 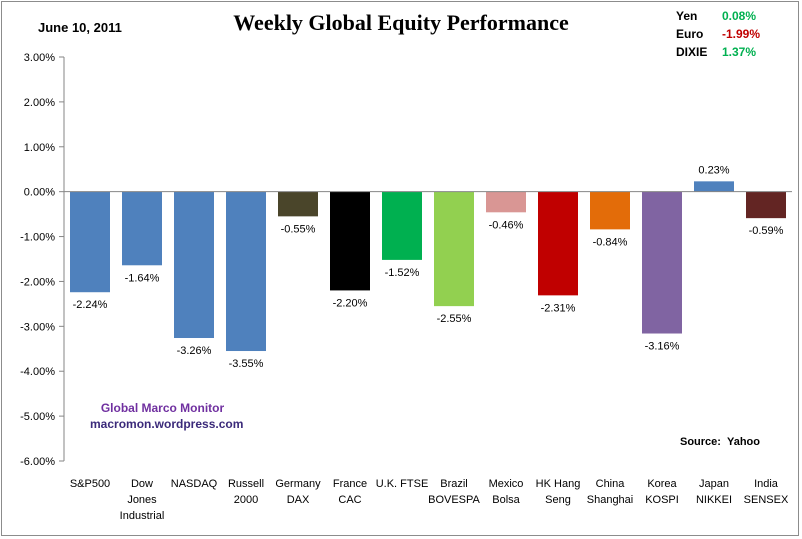 I want to click on fx-value: -1.99%, so click(x=741, y=34).